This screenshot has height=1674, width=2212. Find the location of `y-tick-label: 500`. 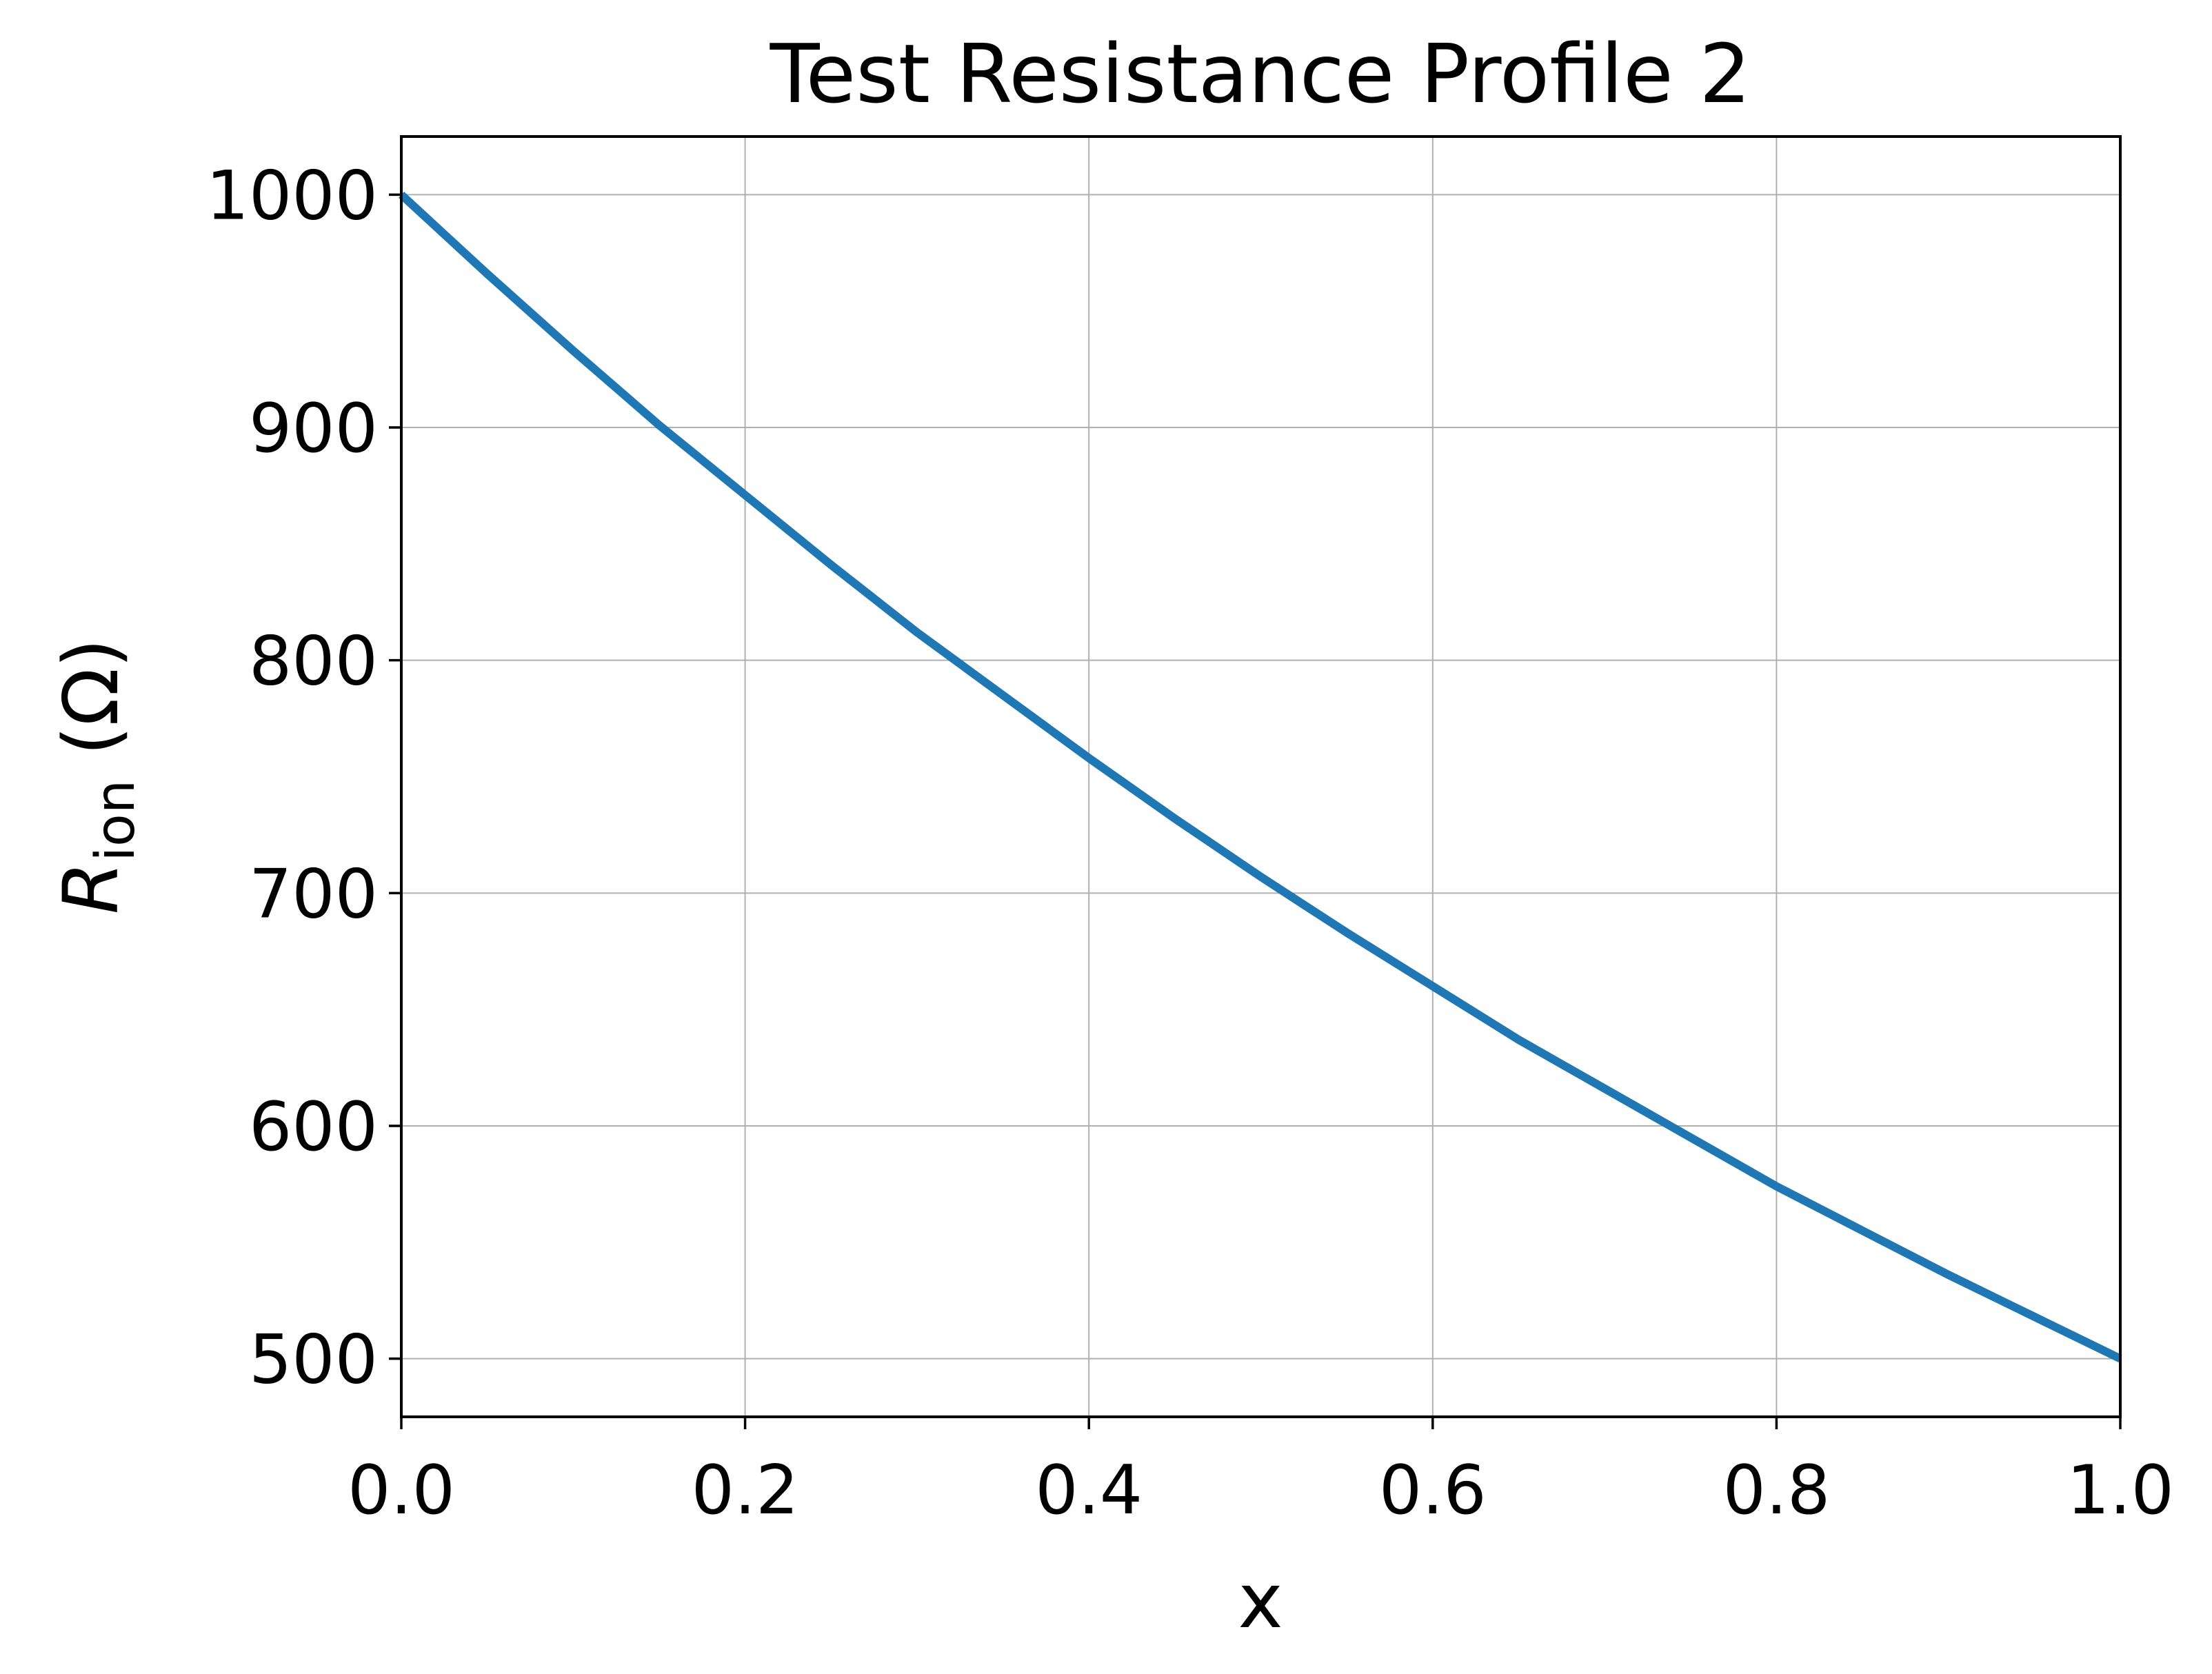

y-tick-label: 500 is located at coordinates (313, 1360).